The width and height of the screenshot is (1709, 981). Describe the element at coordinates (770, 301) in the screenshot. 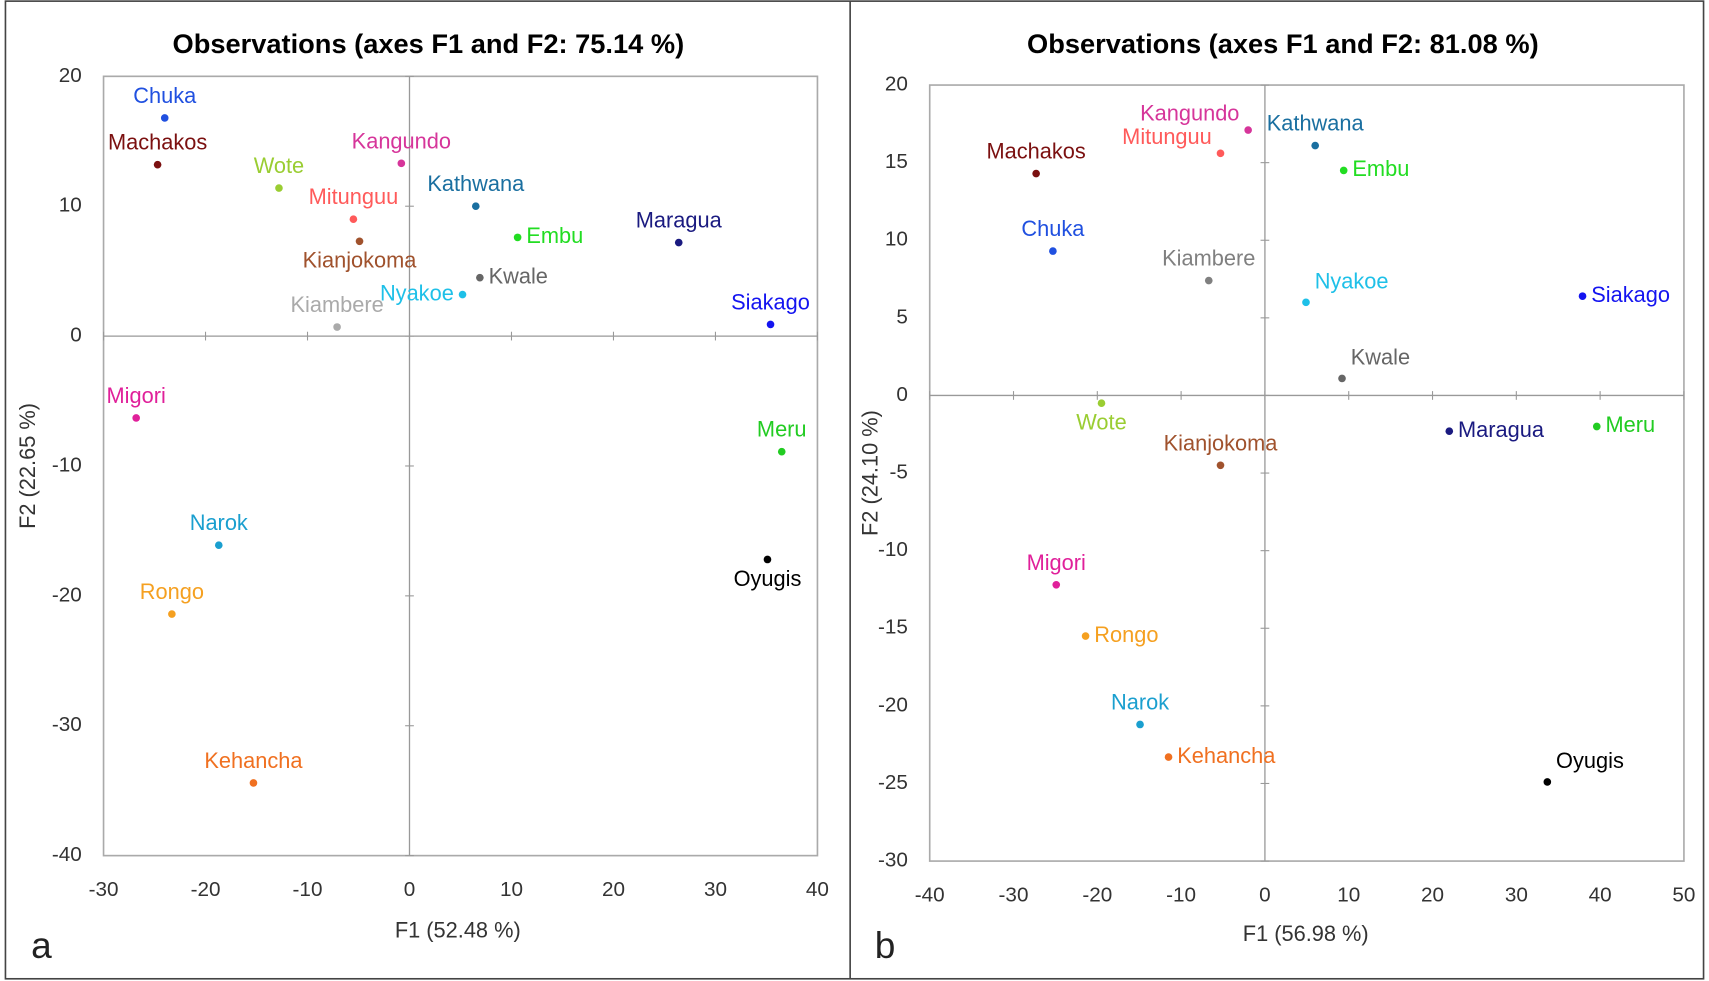

I see `point-label: Siakago` at that location.